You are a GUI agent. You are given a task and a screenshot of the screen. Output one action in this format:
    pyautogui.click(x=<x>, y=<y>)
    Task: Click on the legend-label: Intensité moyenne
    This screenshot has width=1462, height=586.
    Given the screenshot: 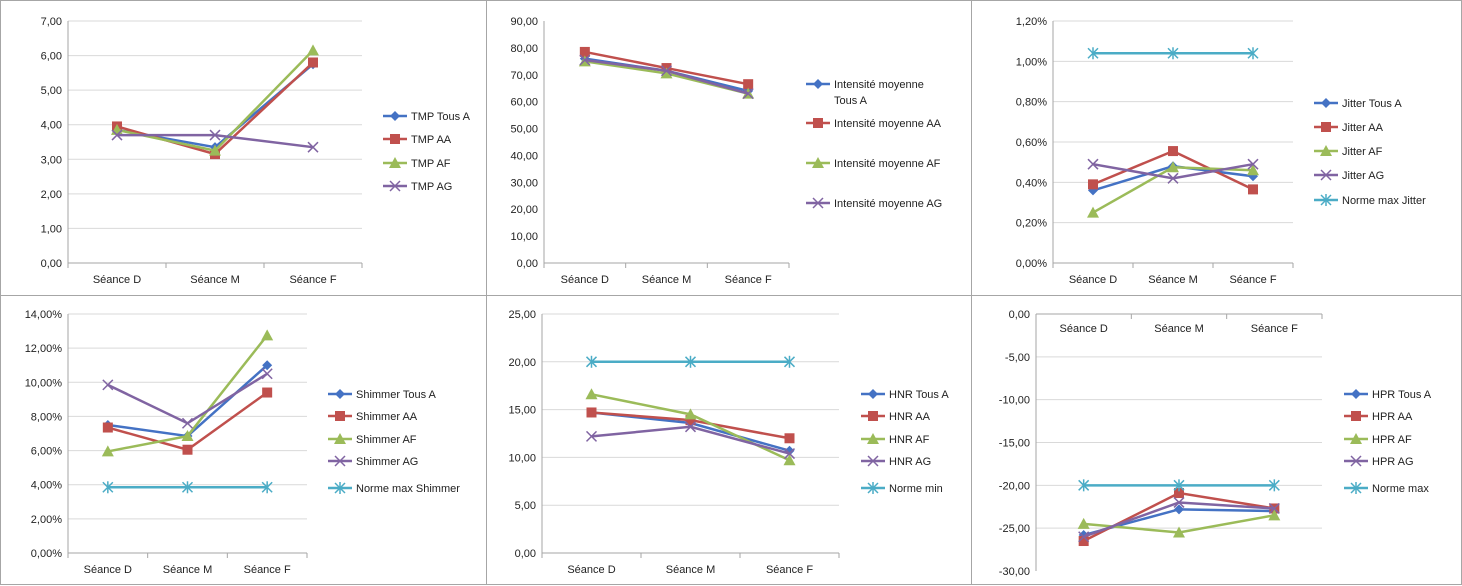 What is the action you would take?
    pyautogui.click(x=879, y=85)
    